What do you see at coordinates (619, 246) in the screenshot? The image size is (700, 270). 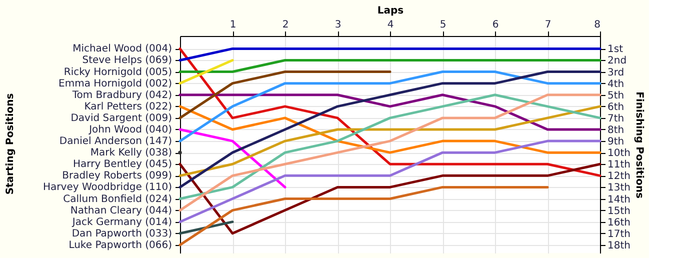 I see `y2-tick-label: 18th` at bounding box center [619, 246].